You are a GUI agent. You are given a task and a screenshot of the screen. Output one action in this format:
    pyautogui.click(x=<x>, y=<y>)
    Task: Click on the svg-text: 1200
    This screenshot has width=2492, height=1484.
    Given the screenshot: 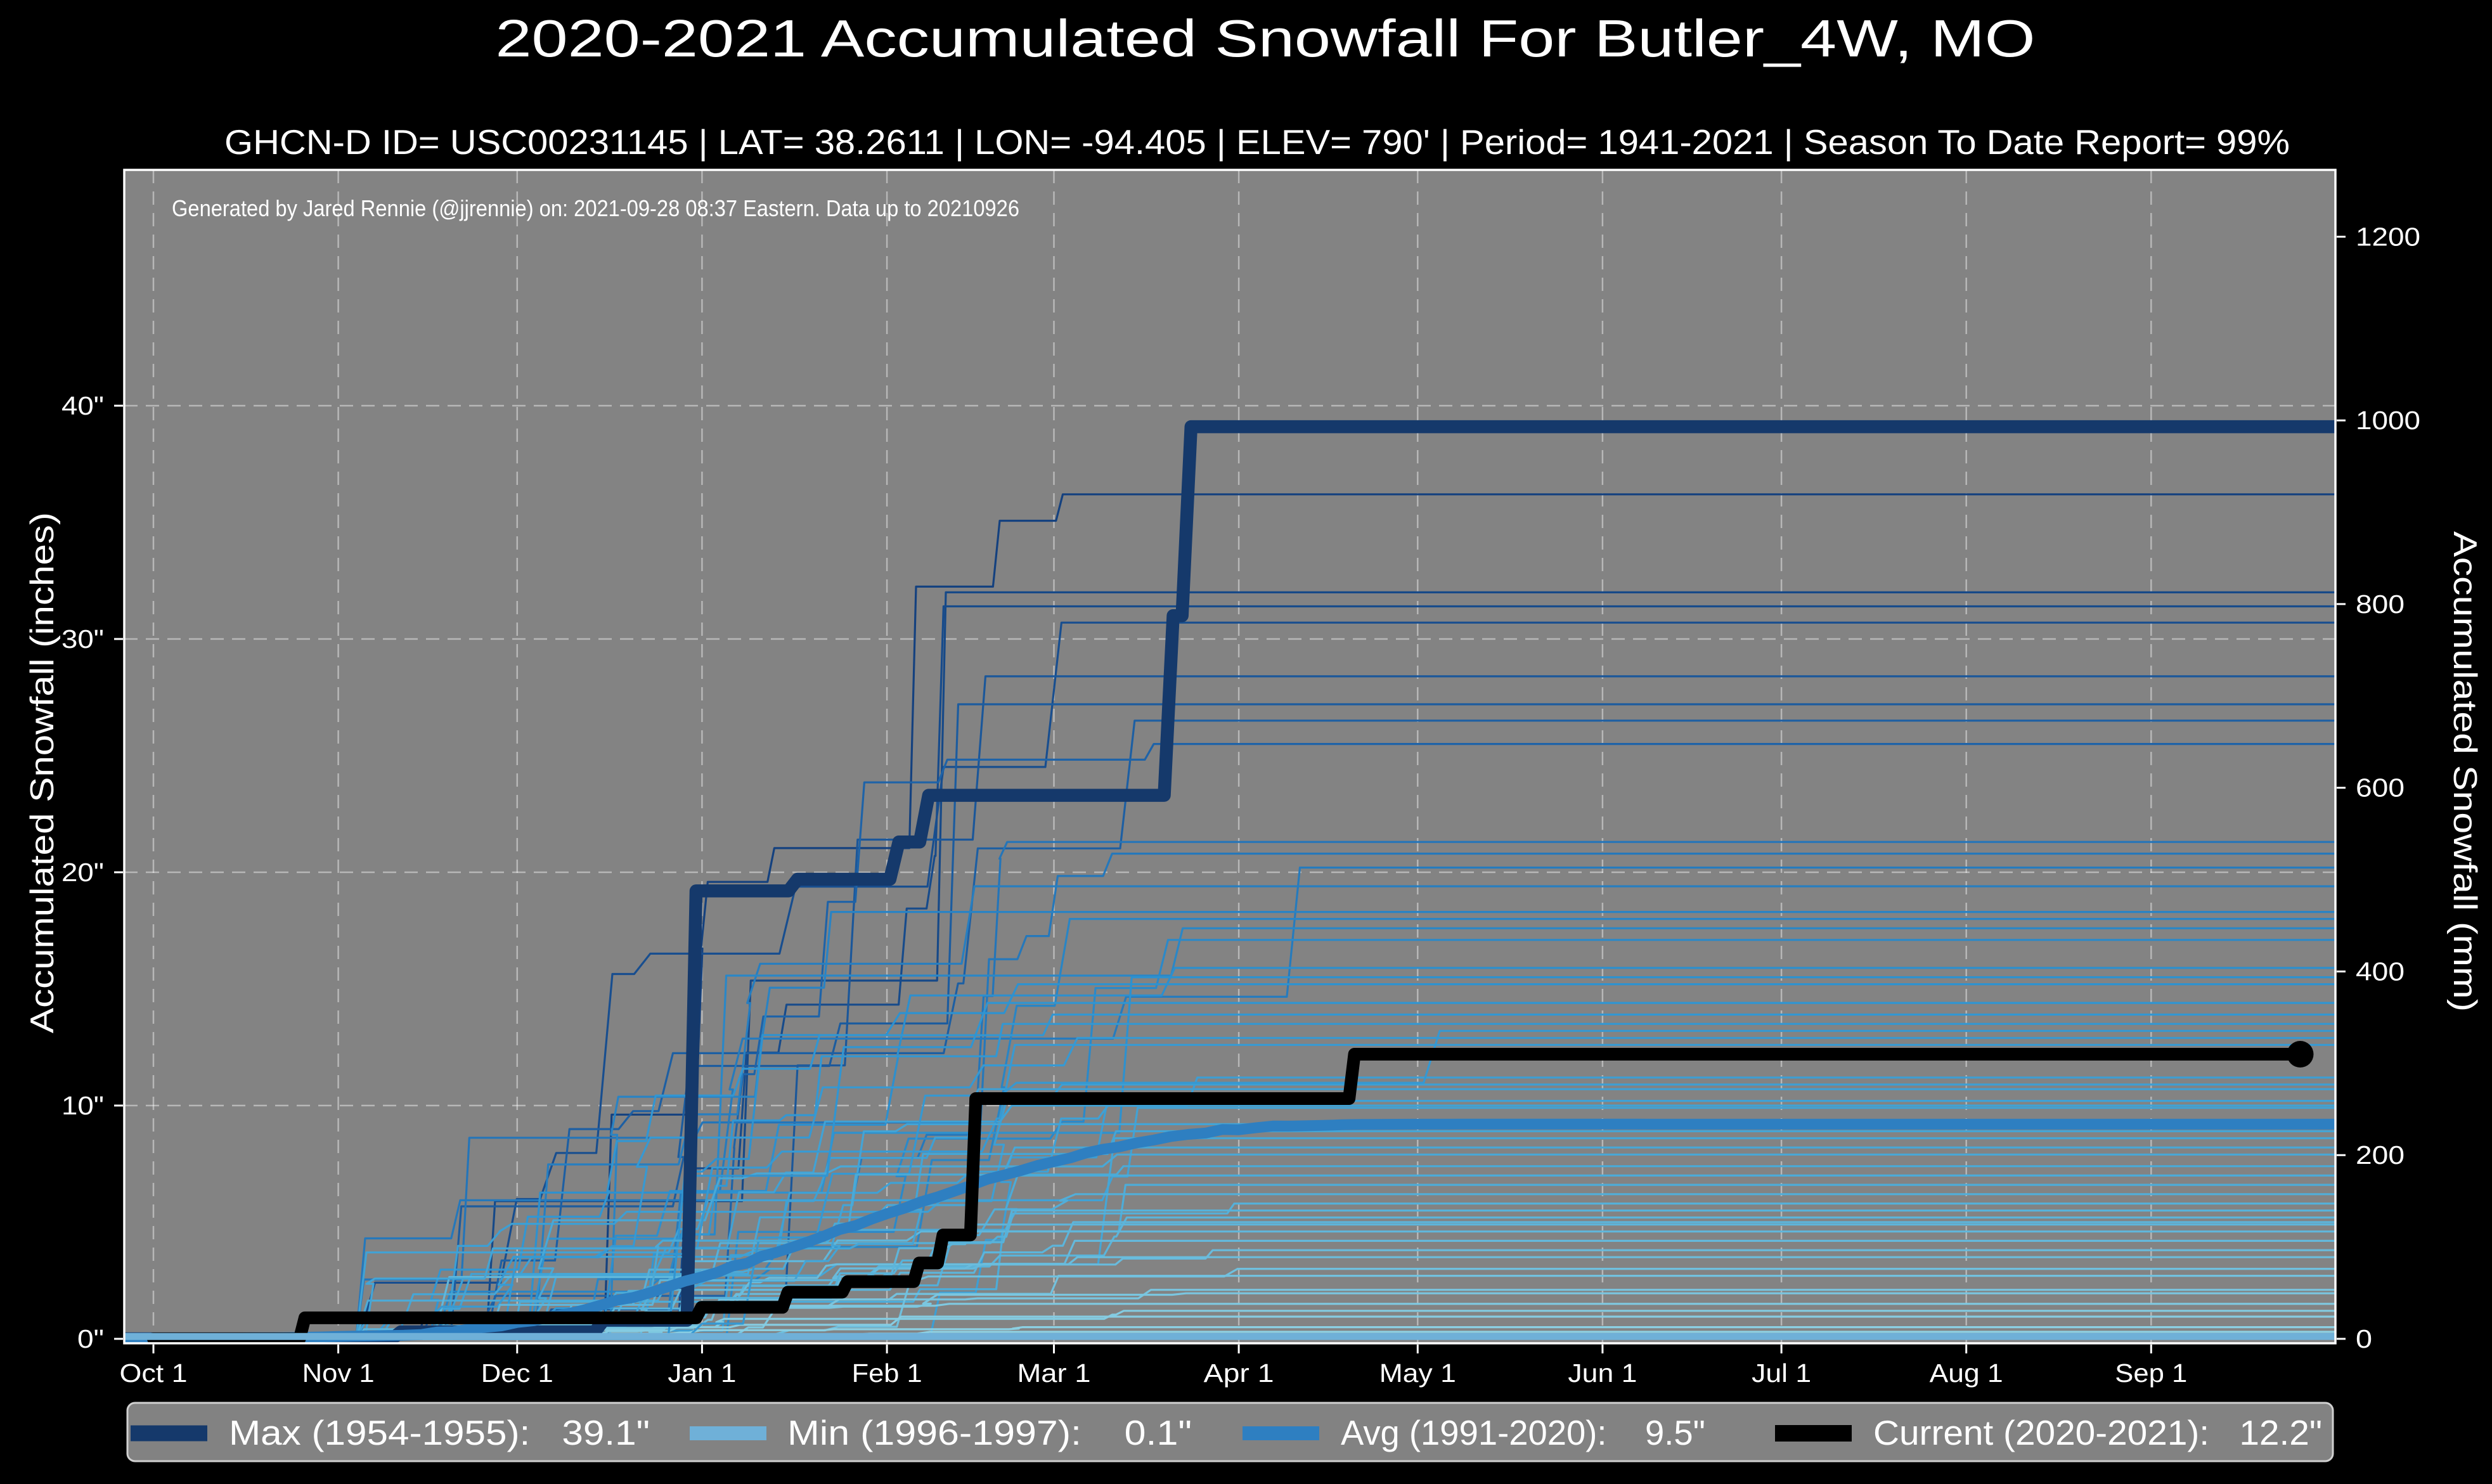 What is the action you would take?
    pyautogui.click(x=2388, y=236)
    